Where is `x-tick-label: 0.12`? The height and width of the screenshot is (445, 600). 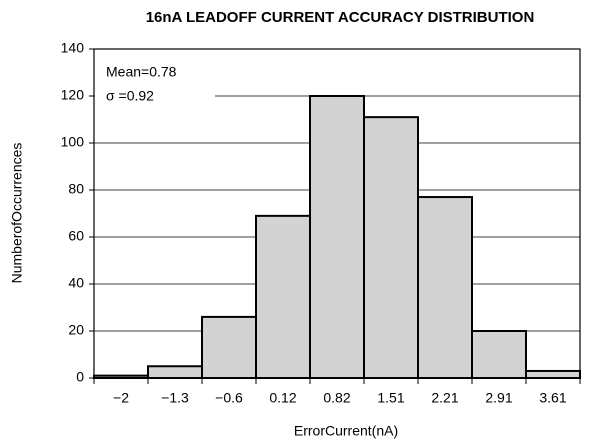
x-tick-label: 0.12 is located at coordinates (282, 398).